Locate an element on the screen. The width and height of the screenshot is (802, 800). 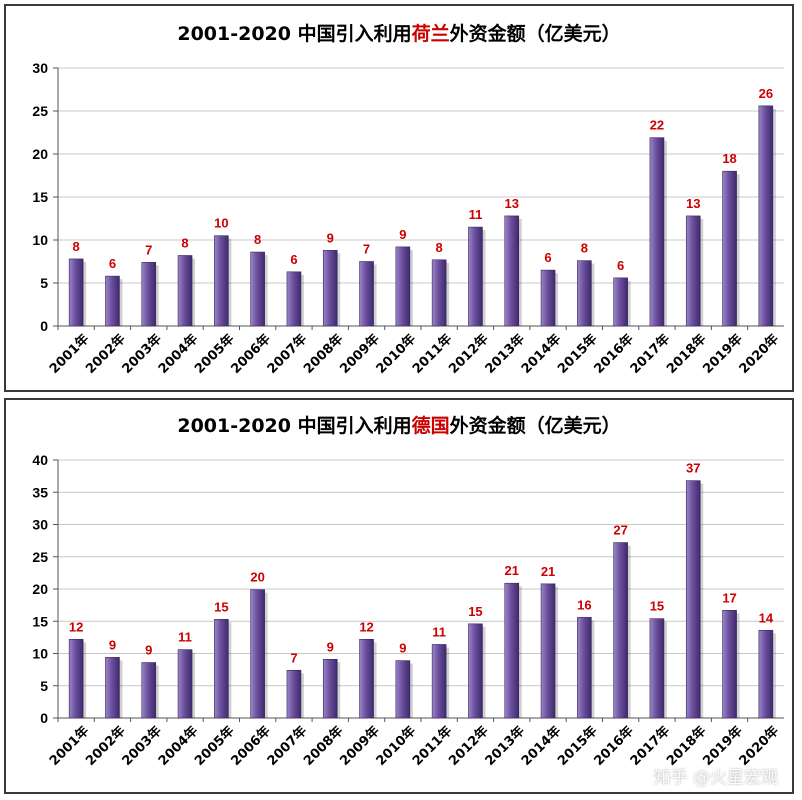
y-tick-label: 35 is located at coordinates (40, 492).